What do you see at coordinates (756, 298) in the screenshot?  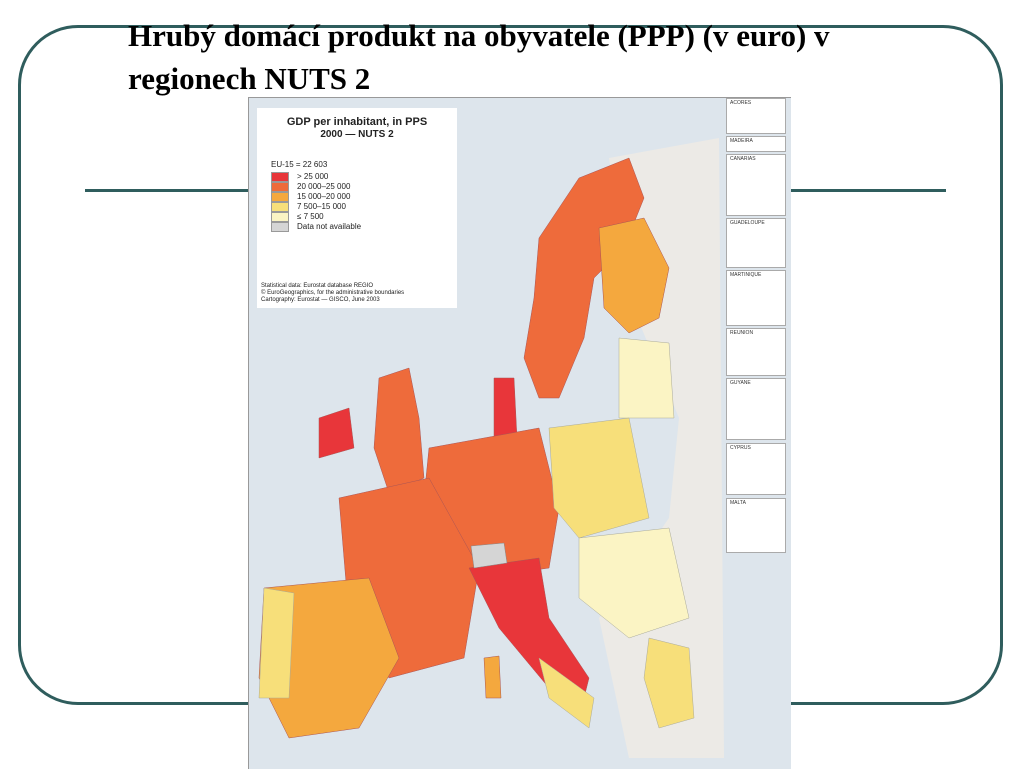 I see `inset-map: MARTINIQUE` at bounding box center [756, 298].